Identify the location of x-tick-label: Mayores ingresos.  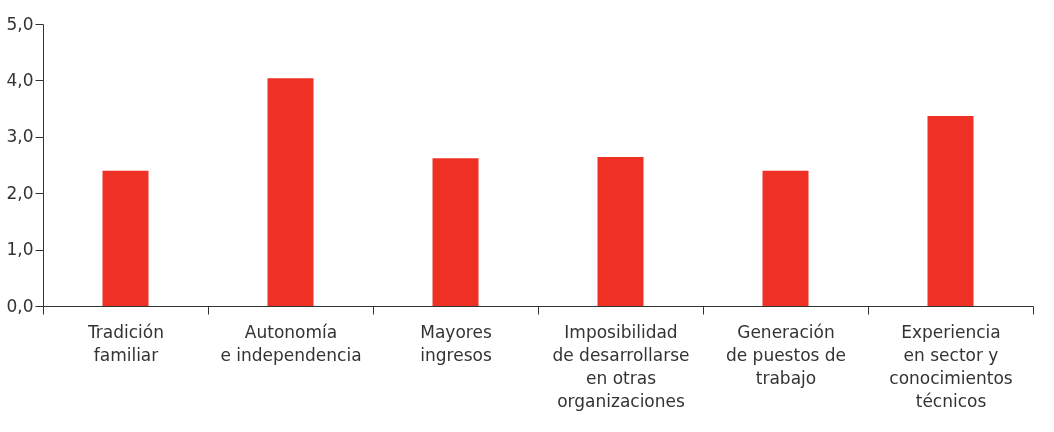
(456, 343).